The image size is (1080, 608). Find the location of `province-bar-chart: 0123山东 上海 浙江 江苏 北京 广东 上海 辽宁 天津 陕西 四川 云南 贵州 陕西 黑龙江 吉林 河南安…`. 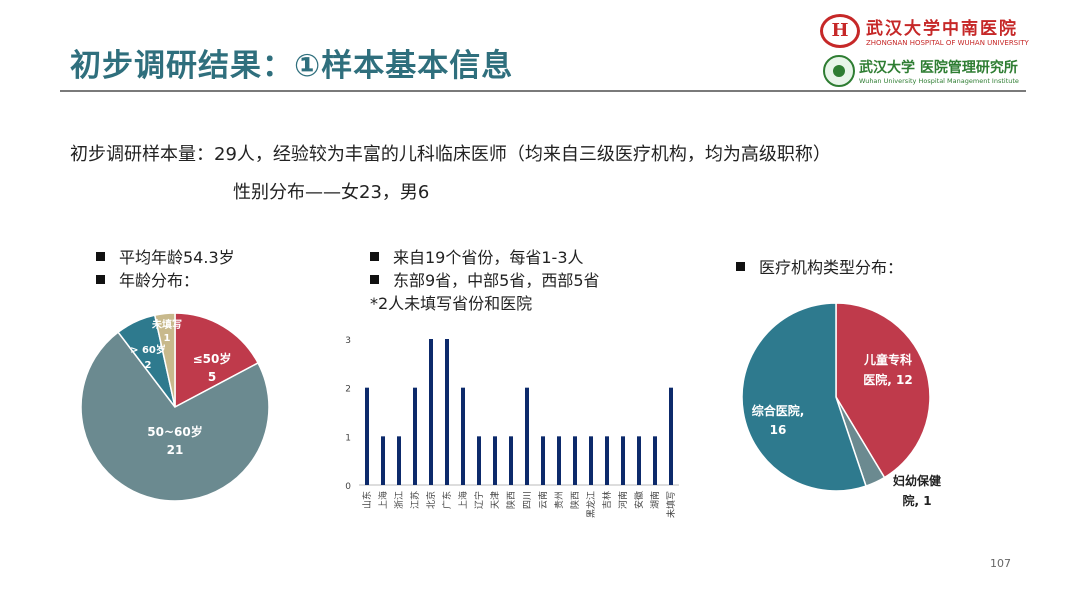

province-bar-chart: 0123山东 上海 浙江 江苏 北京 广东 上海 辽宁 天津 陕西 四川 云南 贵州 陕西 黑龙江 吉林 河南安… is located at coordinates (512, 427).